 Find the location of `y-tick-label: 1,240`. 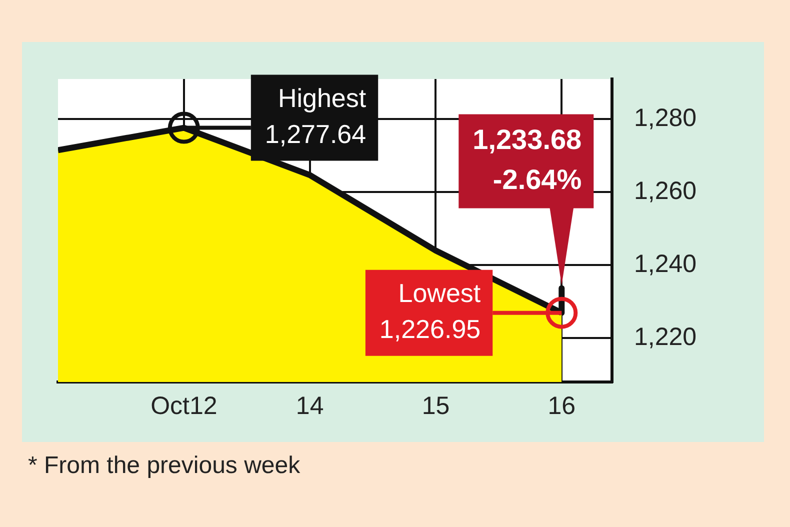

y-tick-label: 1,240 is located at coordinates (665, 264).